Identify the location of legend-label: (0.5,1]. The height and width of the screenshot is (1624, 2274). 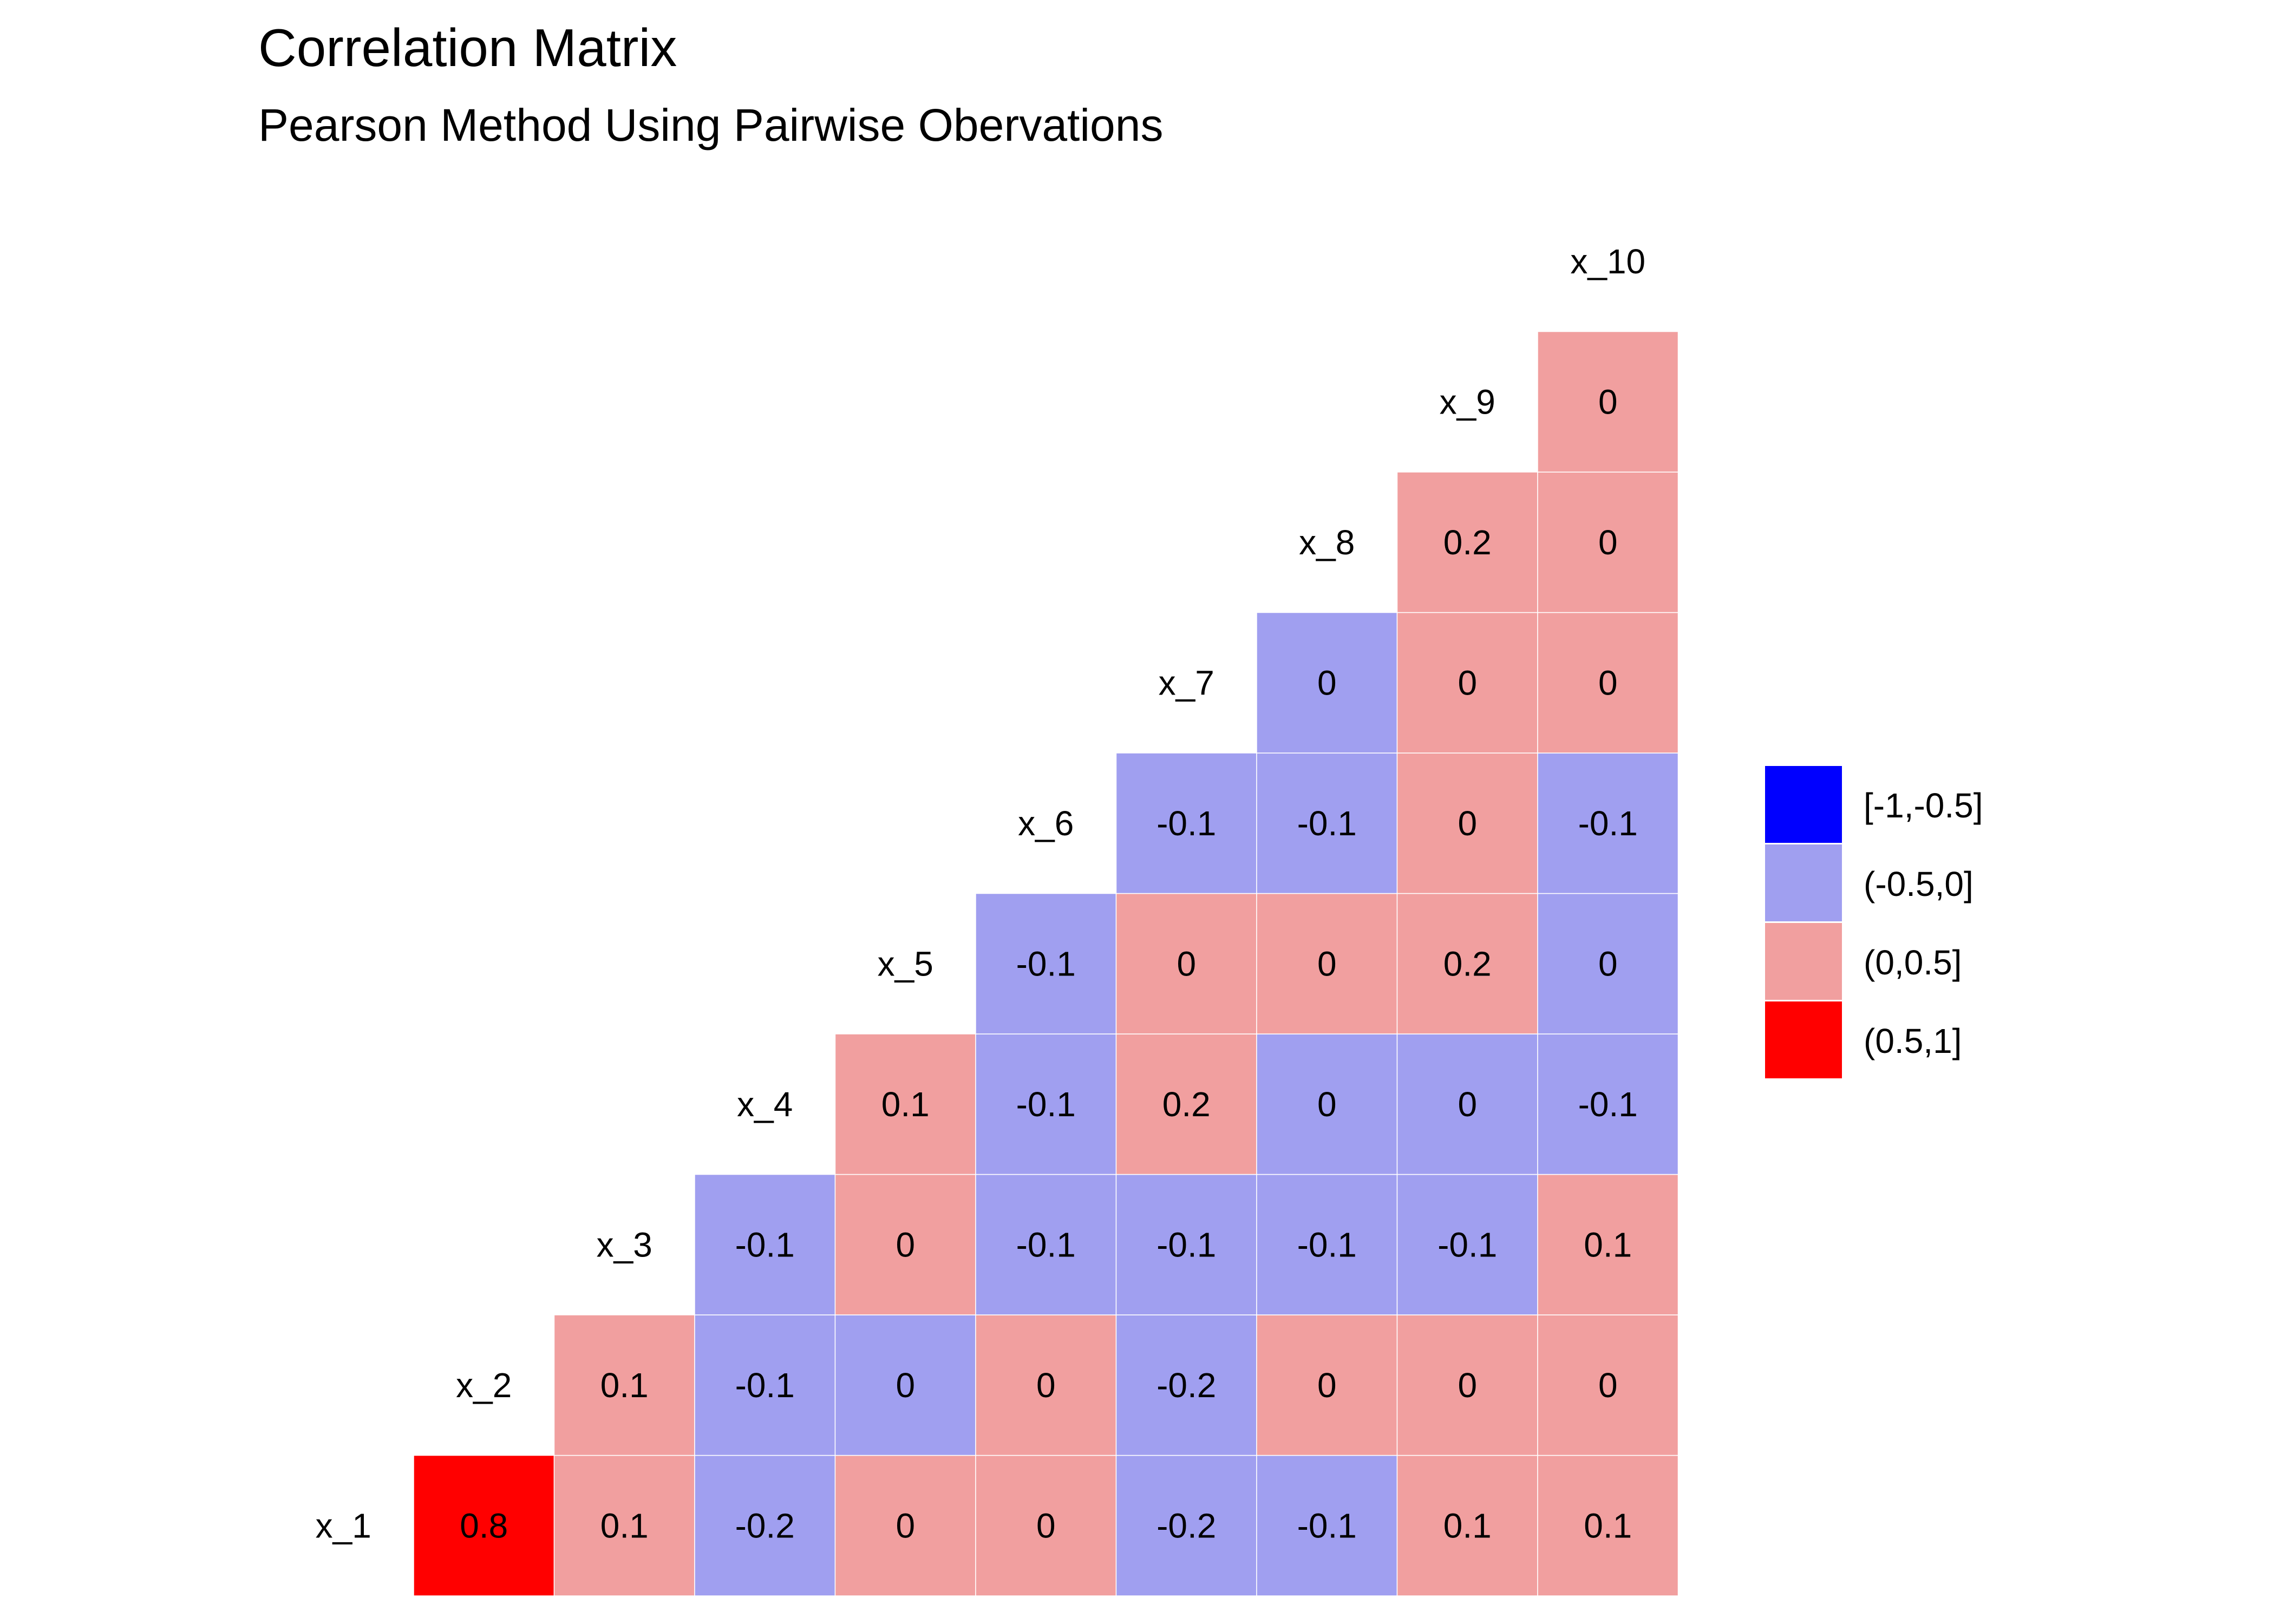
(1913, 1040).